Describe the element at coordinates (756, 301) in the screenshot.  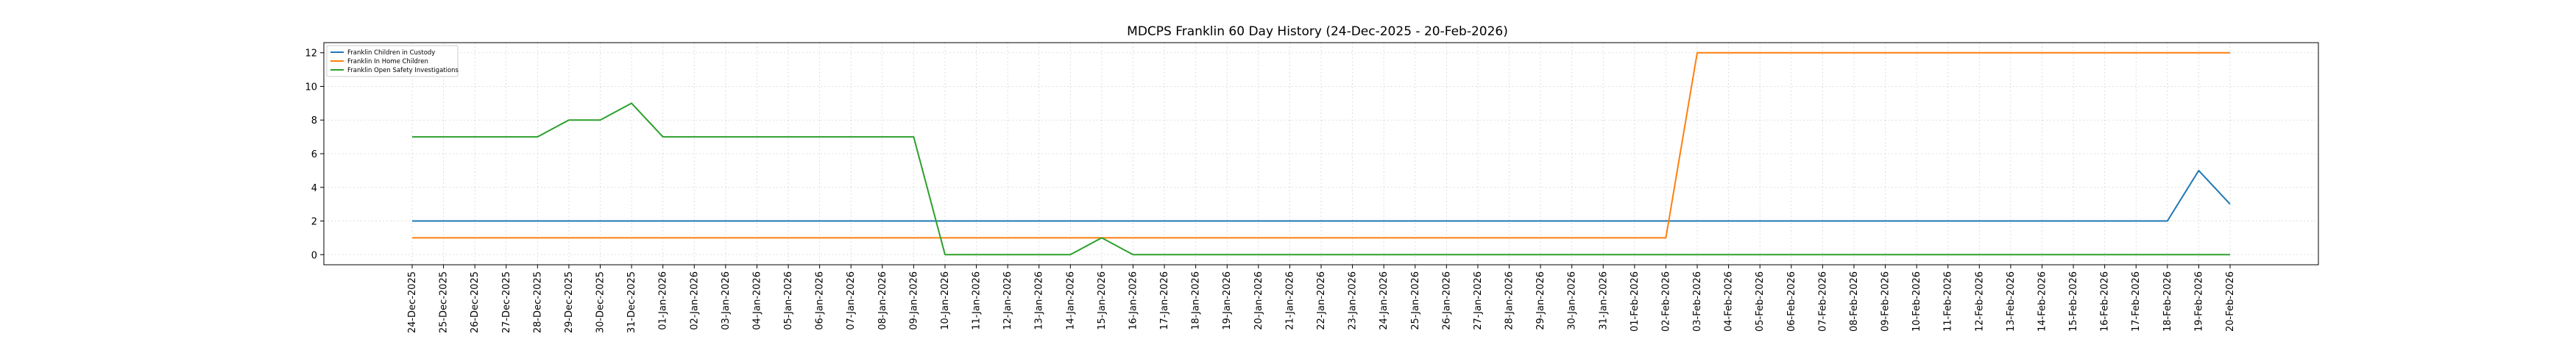
I see `x-tick-label: 04-Jan-2026` at that location.